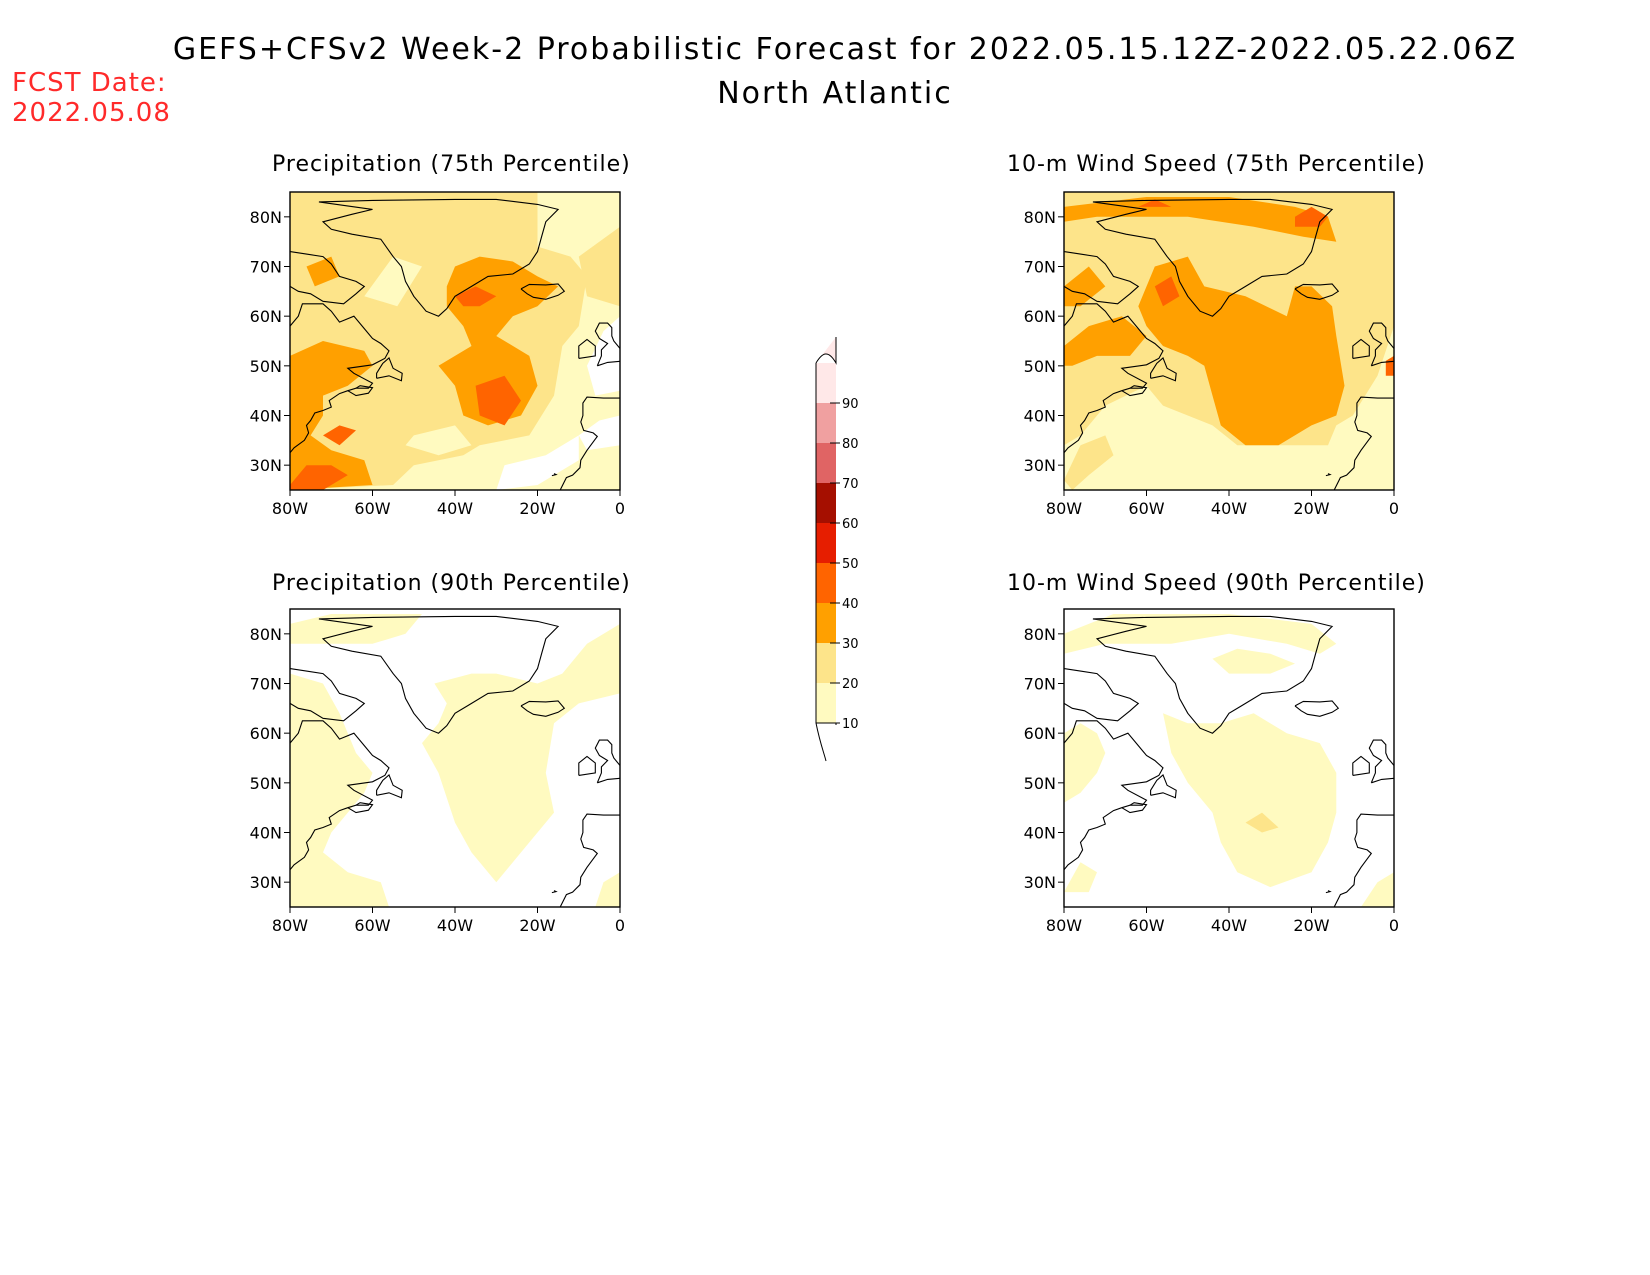 This screenshot has height=1275, width=1650. I want to click on colorbar-label: 30, so click(850, 644).